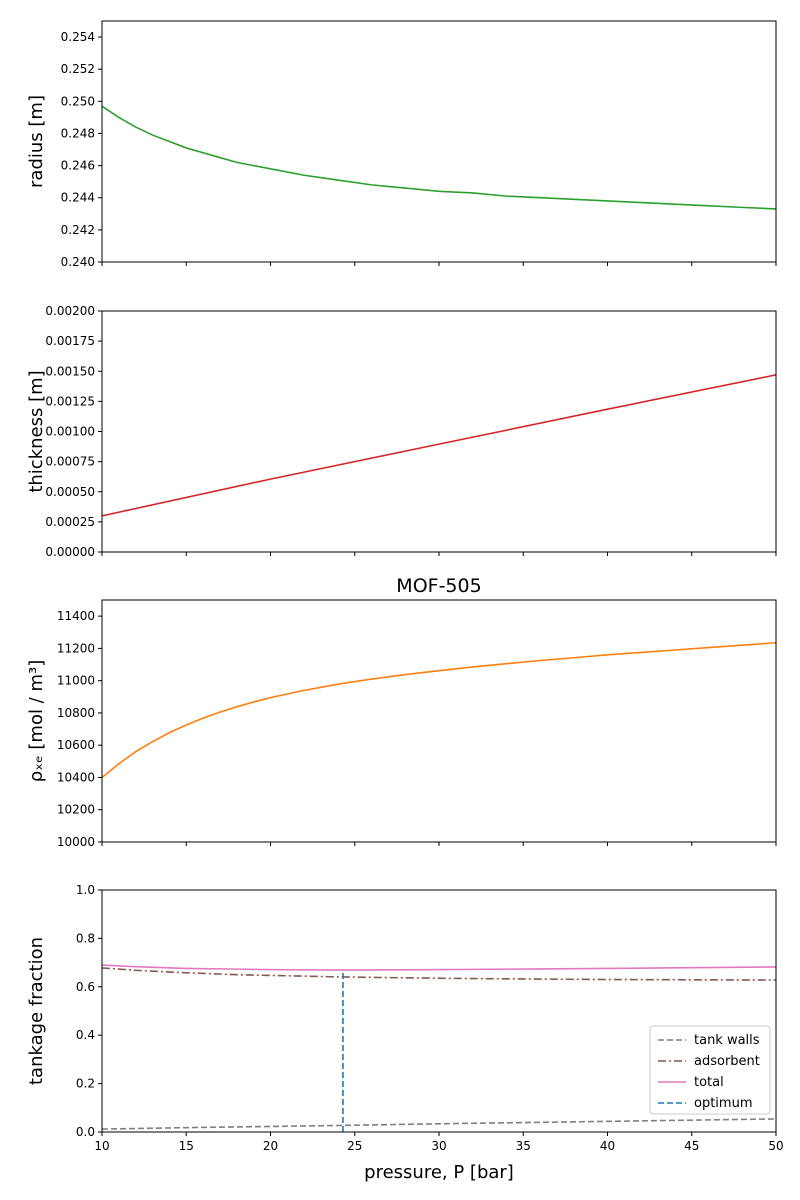 The height and width of the screenshot is (1200, 800). I want to click on x-tick-label: 45, so click(691, 1146).